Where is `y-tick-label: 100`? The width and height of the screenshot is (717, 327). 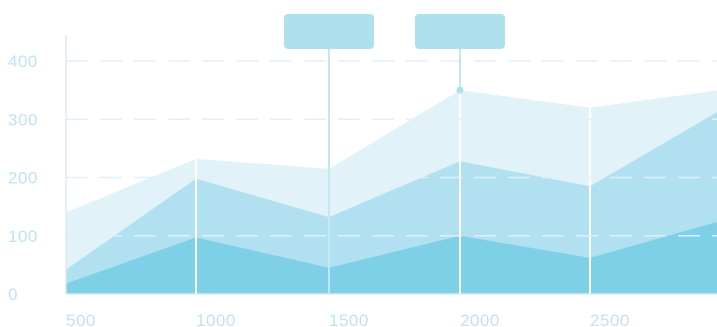 y-tick-label: 100 is located at coordinates (23, 236).